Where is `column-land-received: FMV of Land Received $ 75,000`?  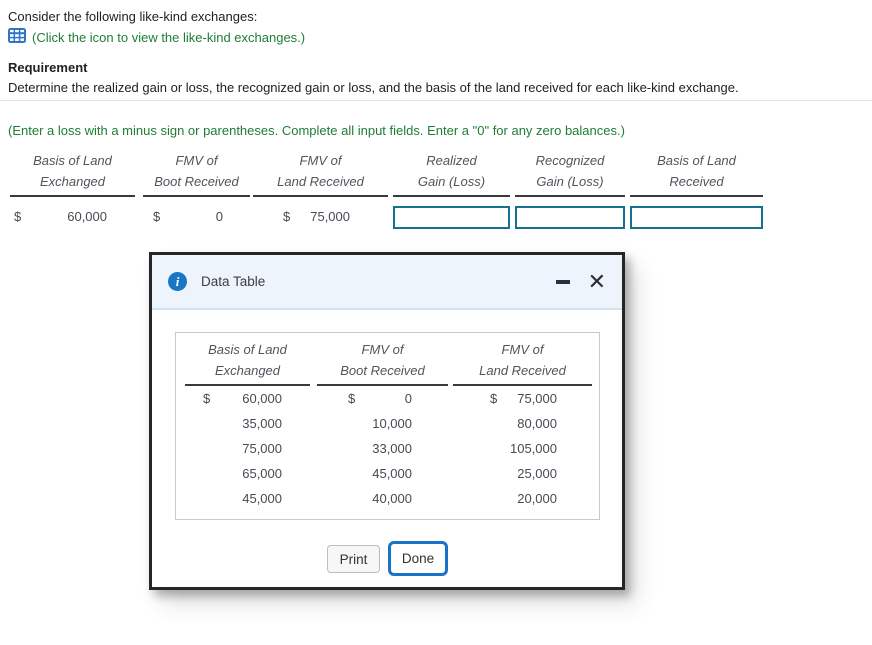
column-land-received: FMV of Land Received $ 75,000 is located at coordinates (320, 187).